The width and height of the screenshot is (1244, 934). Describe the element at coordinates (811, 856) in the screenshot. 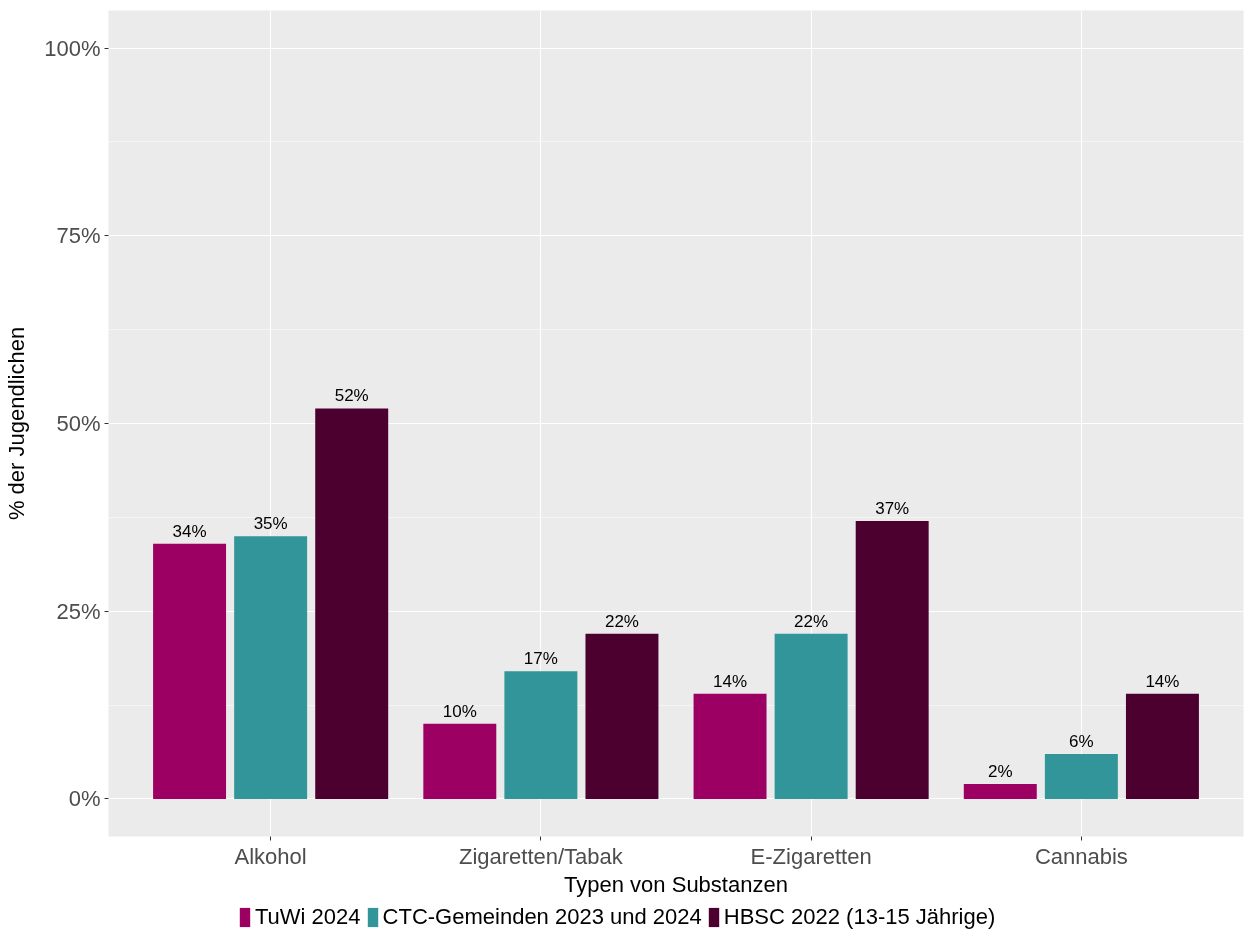

I see `x-tick-label: E-Zigaretten` at that location.